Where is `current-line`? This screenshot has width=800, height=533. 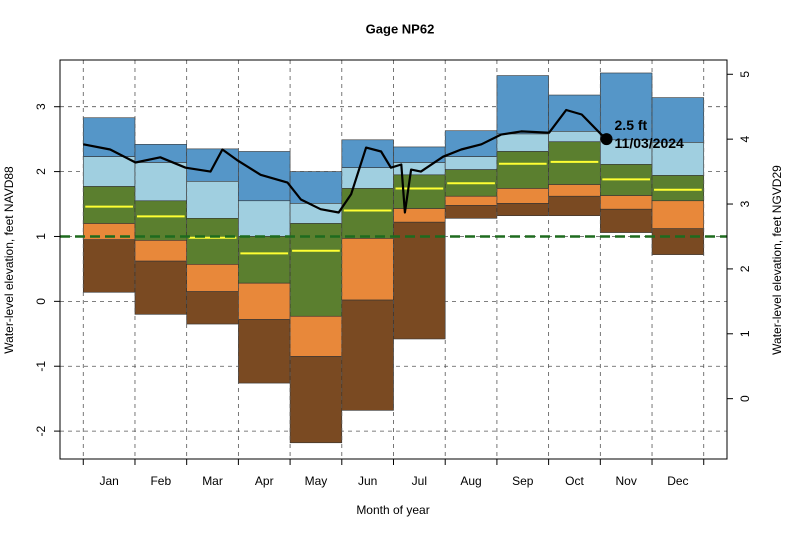 current-line is located at coordinates (345, 161).